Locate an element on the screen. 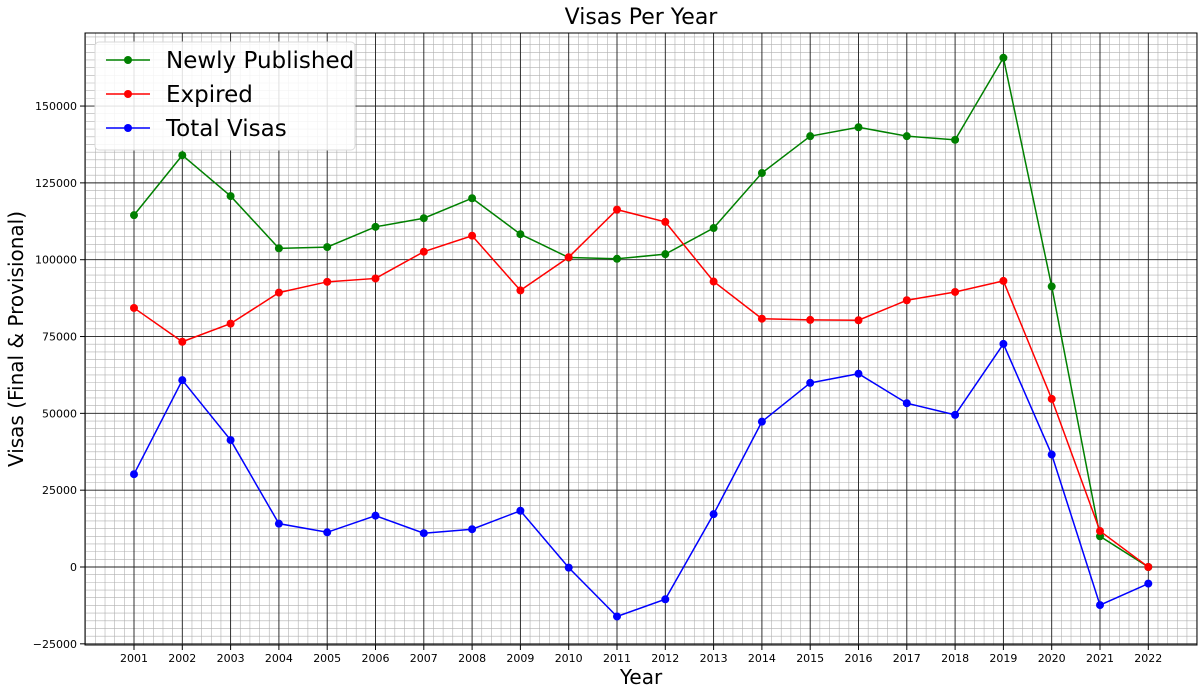 The height and width of the screenshot is (696, 1204). x-tick-label: 2002 is located at coordinates (182, 658).